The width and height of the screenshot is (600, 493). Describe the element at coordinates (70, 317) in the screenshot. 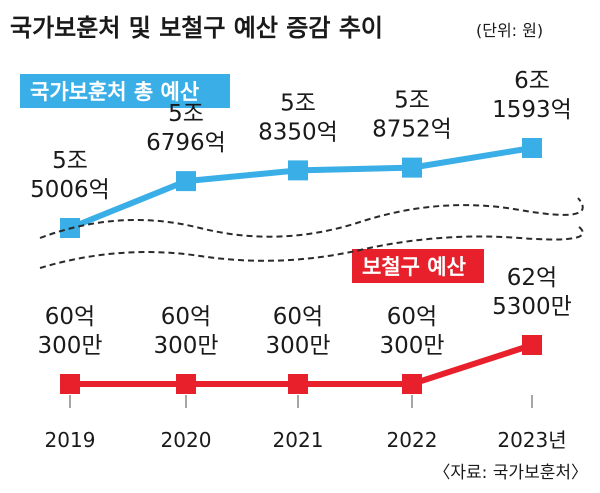

I see `data-label-1-0-0: 60억` at that location.